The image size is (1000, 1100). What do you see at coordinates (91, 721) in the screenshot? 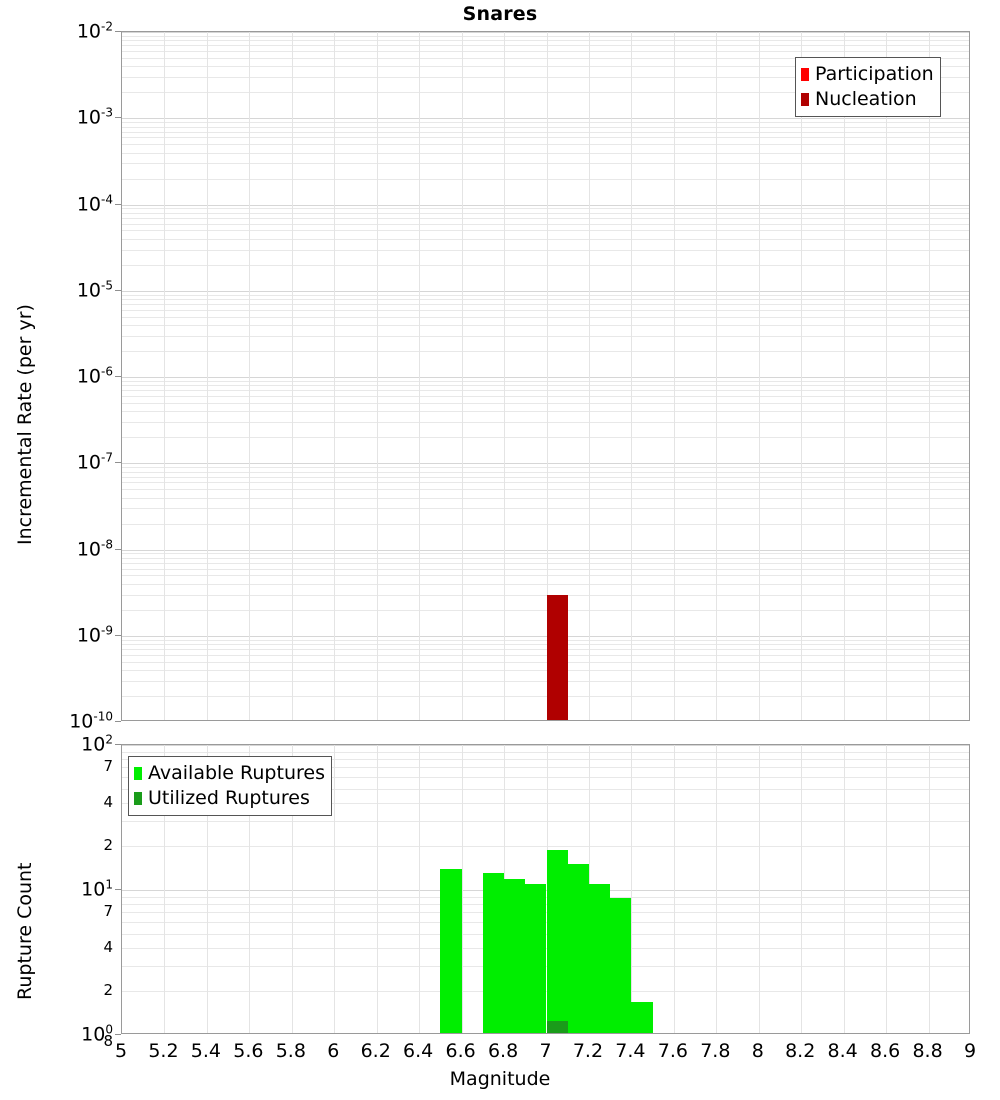
I see `y-tick-label: 10⁻¹⁰` at bounding box center [91, 721].